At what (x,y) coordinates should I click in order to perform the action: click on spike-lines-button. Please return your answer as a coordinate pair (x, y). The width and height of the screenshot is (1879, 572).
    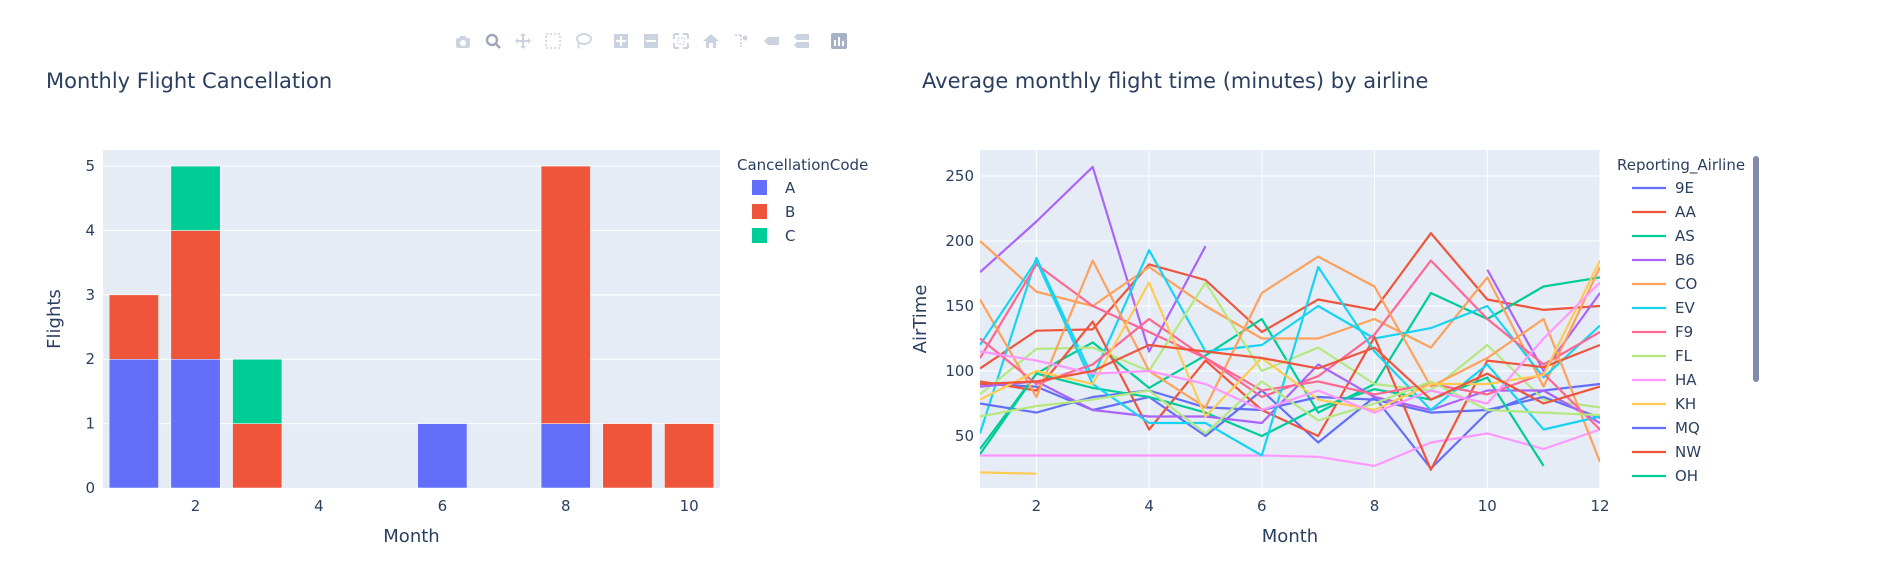
    Looking at the image, I should click on (741, 41).